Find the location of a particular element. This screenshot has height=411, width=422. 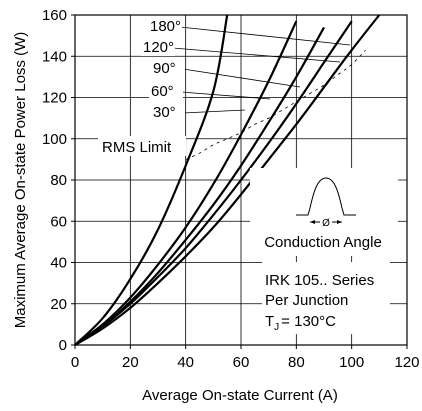

series-label: 60° is located at coordinates (162, 91).